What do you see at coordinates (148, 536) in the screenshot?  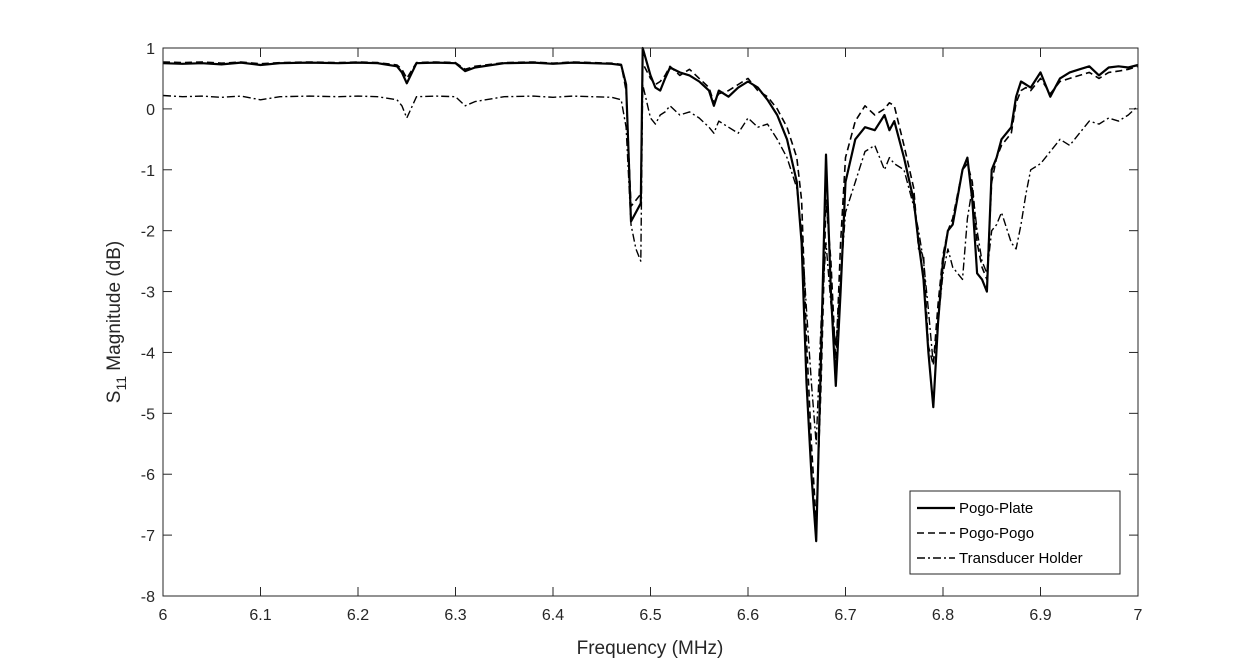 I see `y-tick-label: -7` at bounding box center [148, 536].